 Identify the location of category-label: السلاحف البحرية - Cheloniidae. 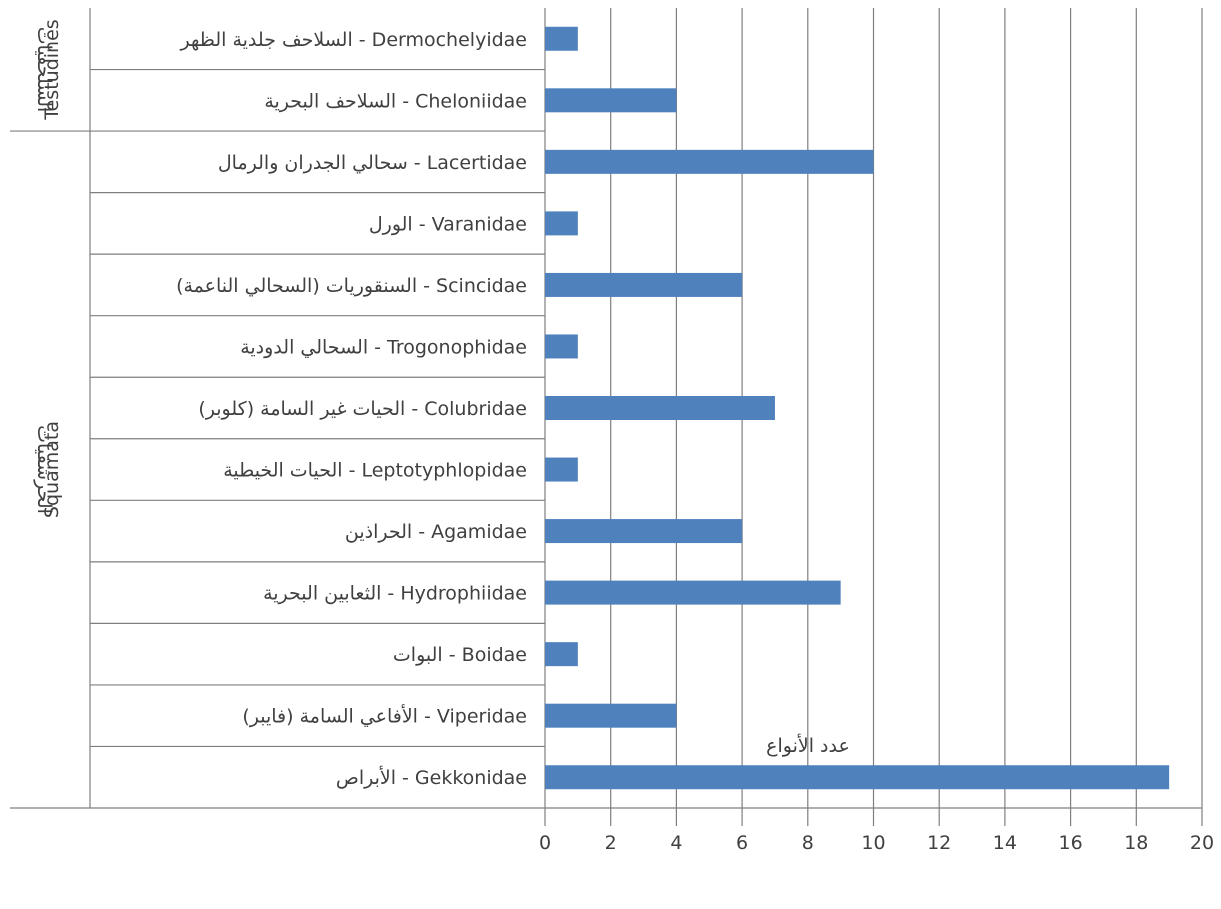
(395, 101).